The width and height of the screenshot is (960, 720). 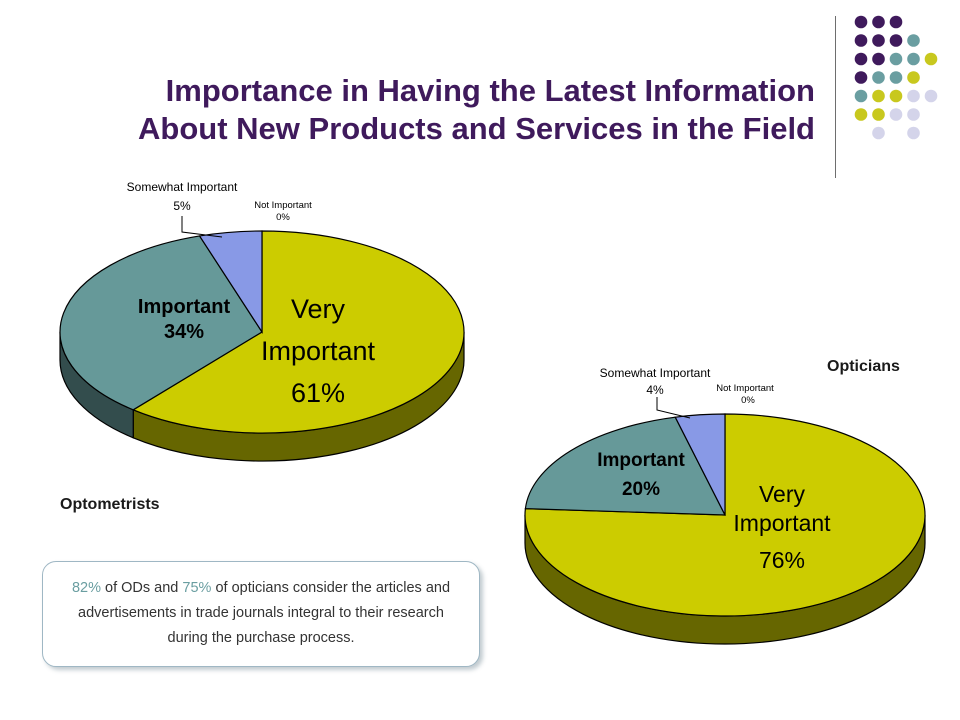 What do you see at coordinates (86, 588) in the screenshot?
I see `callout-pct-ods: 82%` at bounding box center [86, 588].